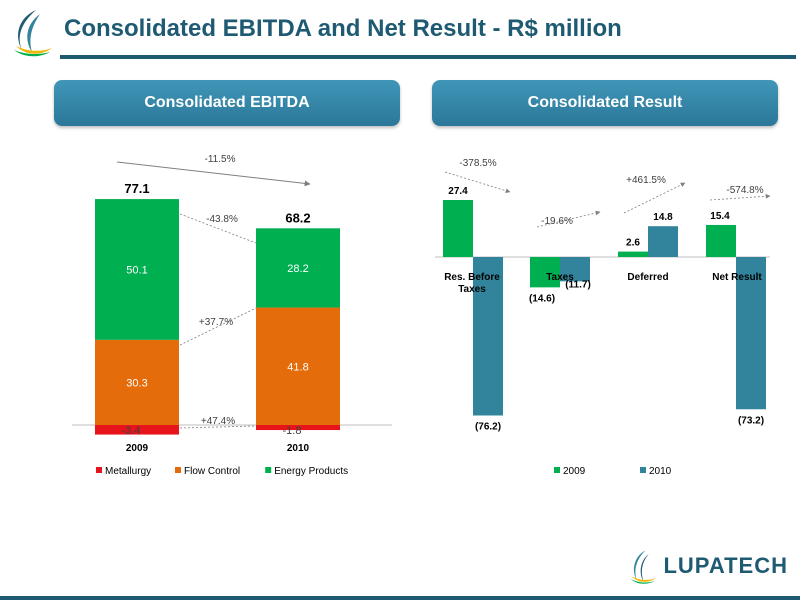  Describe the element at coordinates (575, 269) in the screenshot. I see `result-bar-1-2010` at that location.